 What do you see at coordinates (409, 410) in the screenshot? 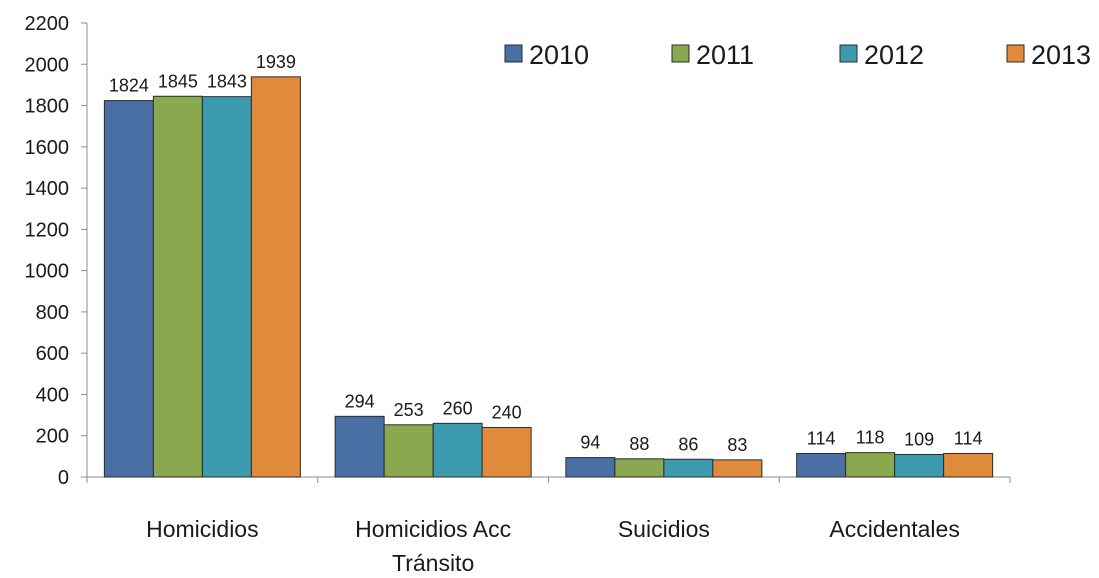
I see `data-label: 253` at bounding box center [409, 410].